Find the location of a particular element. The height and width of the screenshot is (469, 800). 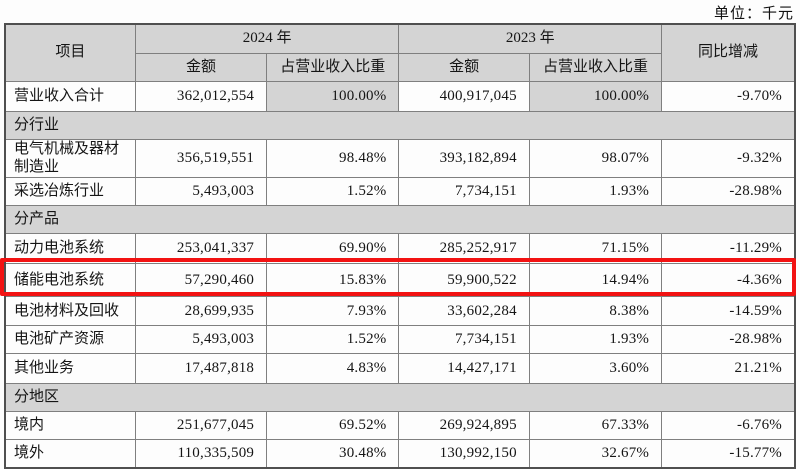

yoy-change-cell: -4.36% is located at coordinates (728, 280).